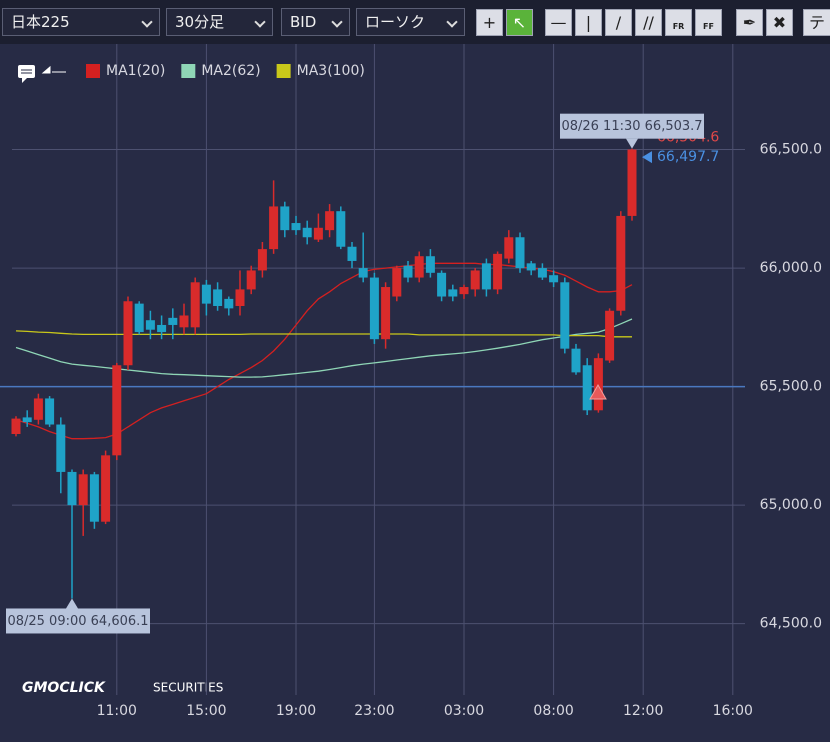  Describe the element at coordinates (42, 74) in the screenshot. I see `note-icon` at that location.